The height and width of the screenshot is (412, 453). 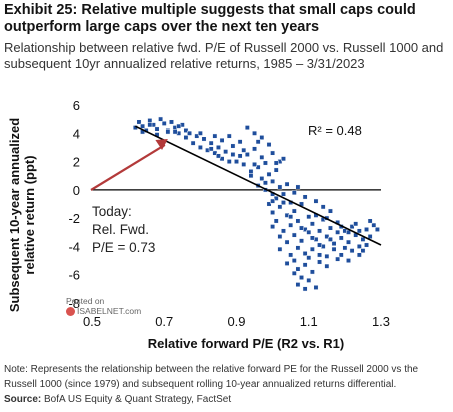 I want to click on source-label: Source:, so click(x=23, y=399).